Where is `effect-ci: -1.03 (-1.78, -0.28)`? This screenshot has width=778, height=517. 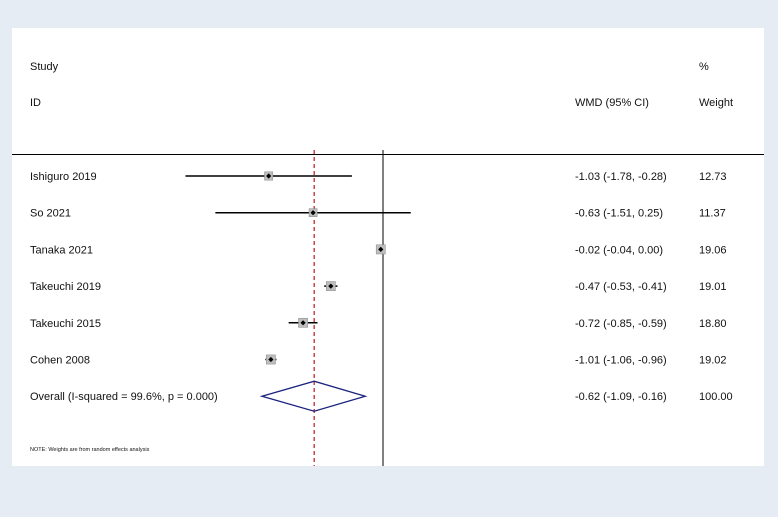
effect-ci: -1.03 (-1.78, -0.28) is located at coordinates (621, 177).